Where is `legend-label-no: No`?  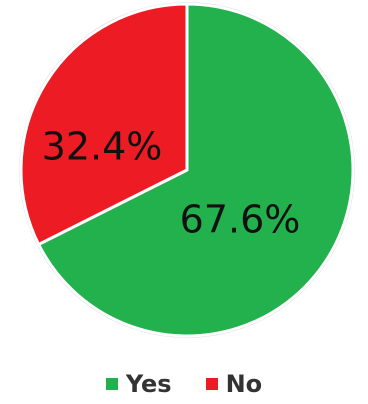 legend-label-no: No is located at coordinates (244, 384).